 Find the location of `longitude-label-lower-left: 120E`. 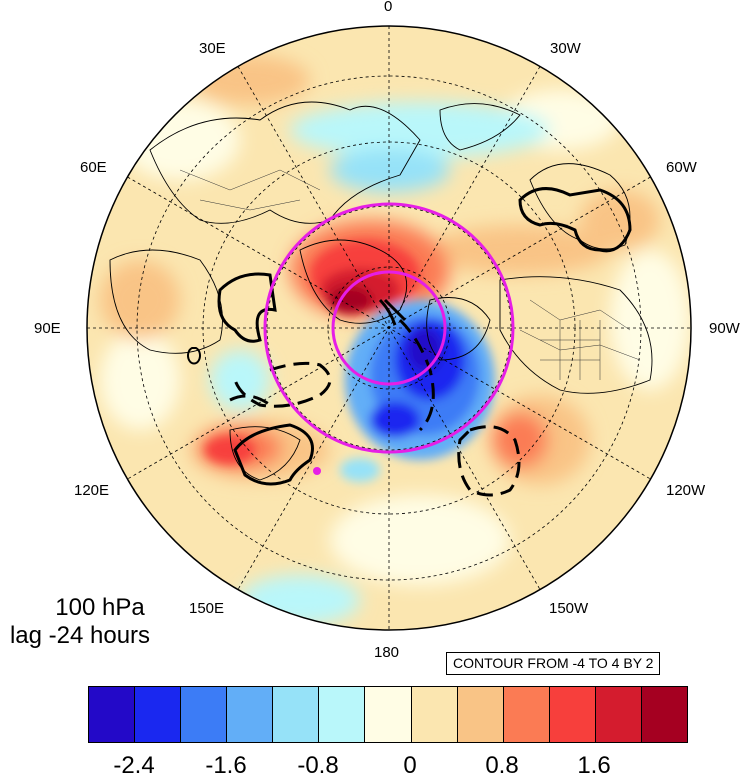

longitude-label-lower-left: 120E is located at coordinates (92, 490).